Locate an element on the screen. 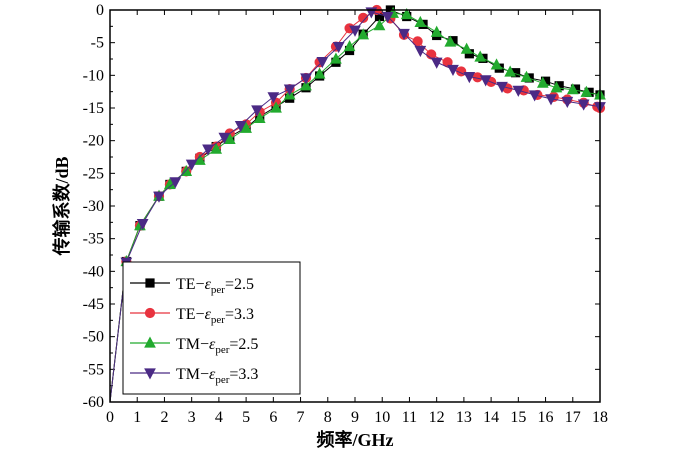 The image size is (700, 453). x-tick-label: 15 is located at coordinates (518, 417).